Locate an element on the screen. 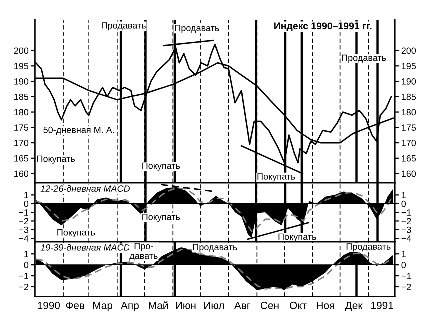  x-tick-label: Май is located at coordinates (158, 306).